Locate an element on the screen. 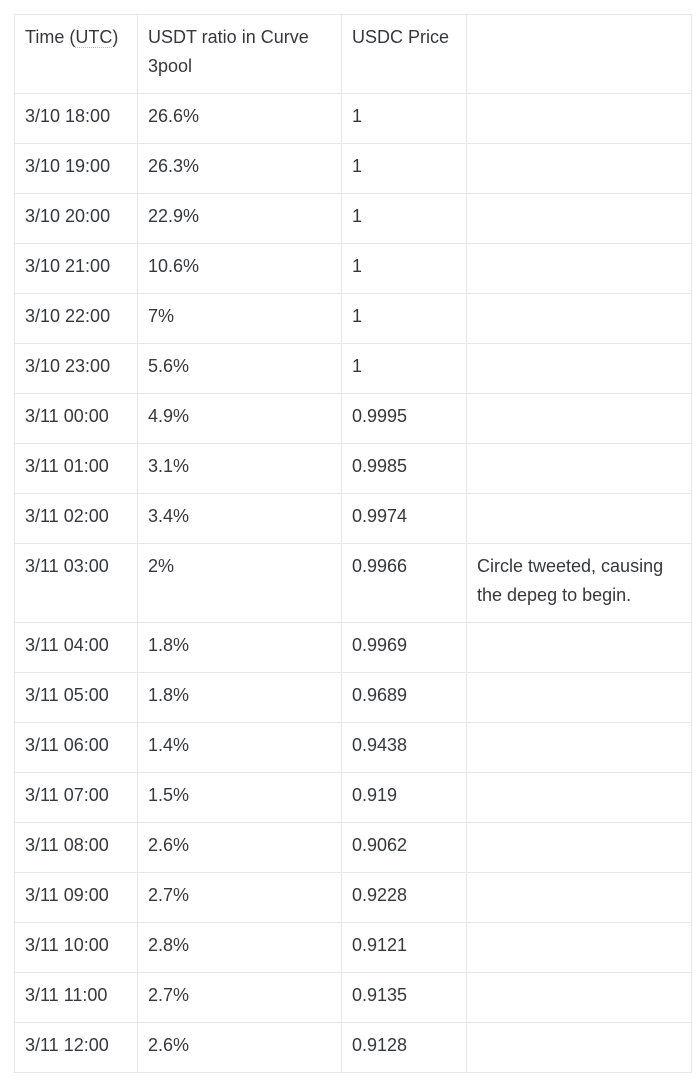  cell-ratio: 10.6% is located at coordinates (239, 268).